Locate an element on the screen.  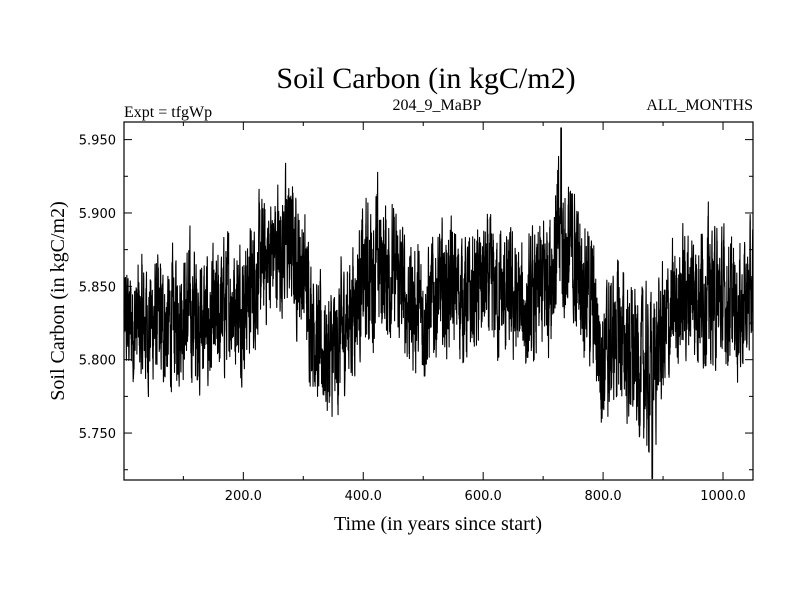
x-tick-label: 800.0 is located at coordinates (602, 496).